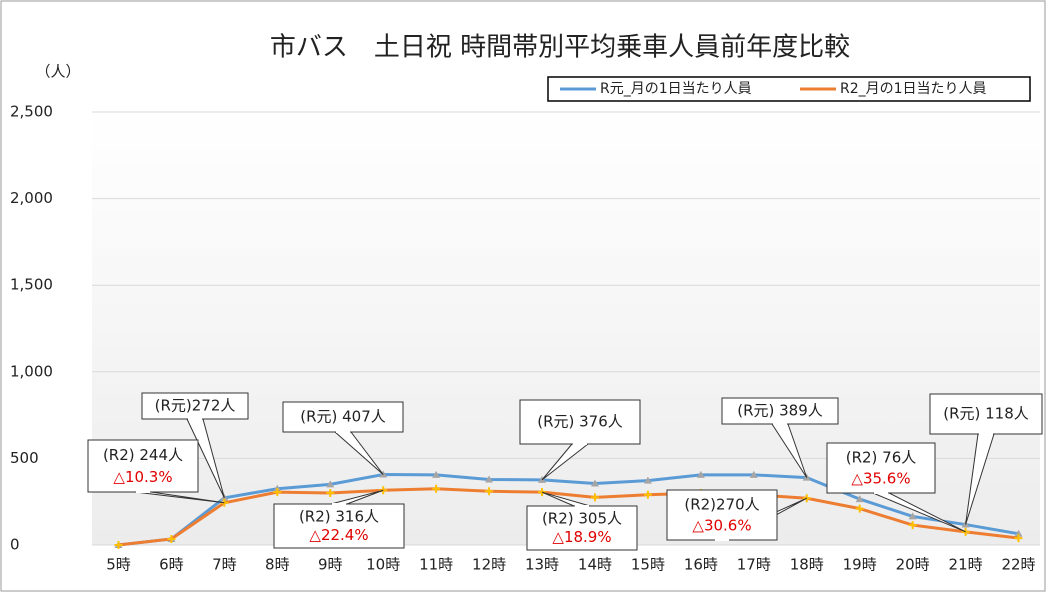 The height and width of the screenshot is (592, 1046). Describe the element at coordinates (754, 565) in the screenshot. I see `x-tick-label: 17時` at that location.